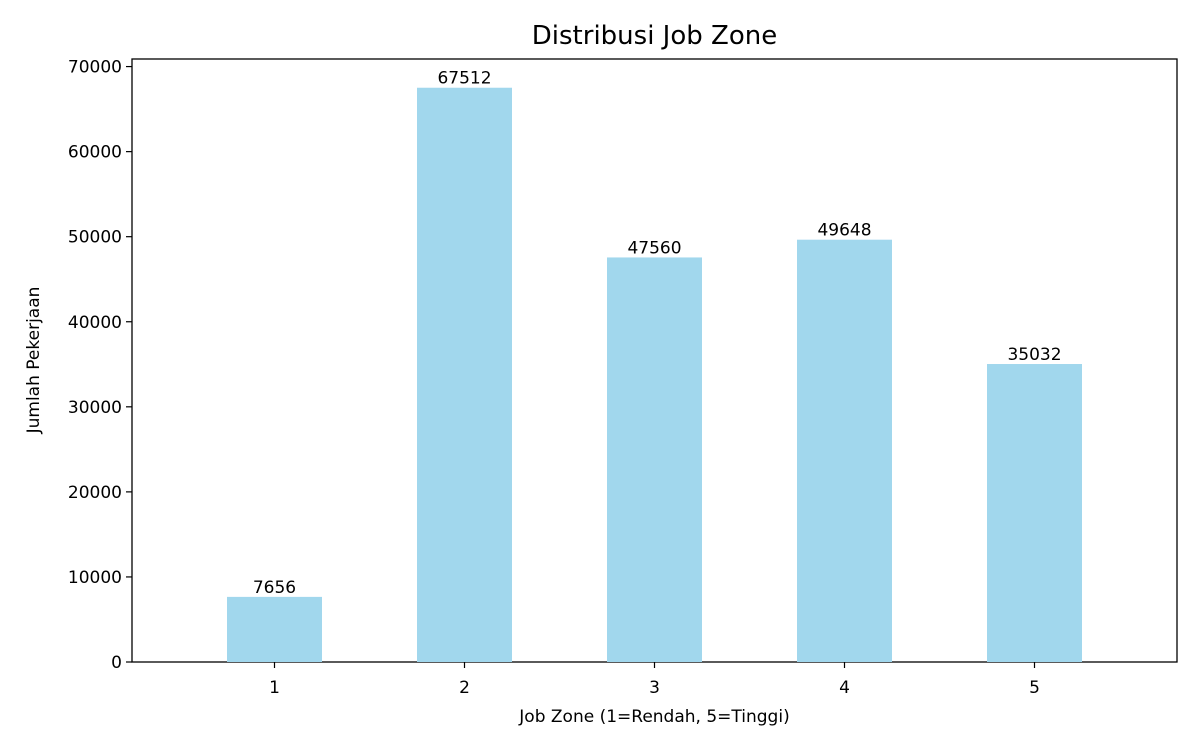 The height and width of the screenshot is (750, 1200). What do you see at coordinates (34, 361) in the screenshot?
I see `y-axis-label: Jumlah Pekerjaan` at bounding box center [34, 361].